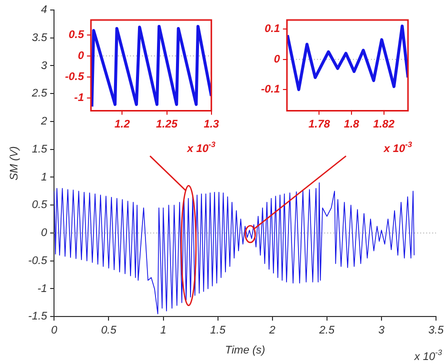 This screenshot has width=448, height=363. Describe the element at coordinates (383, 124) in the screenshot. I see `x-tick-label: 1.82` at that location.